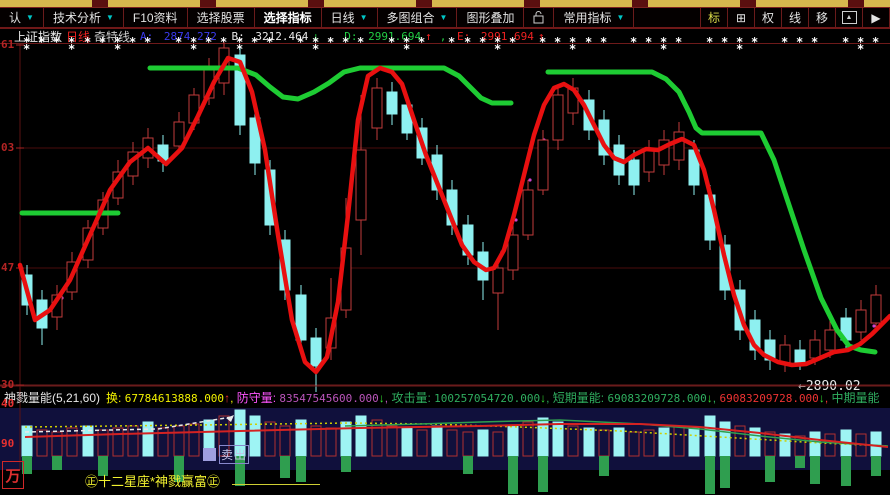 The height and width of the screenshot is (495, 890). I want to click on toolbar-spacer, so click(667, 17).